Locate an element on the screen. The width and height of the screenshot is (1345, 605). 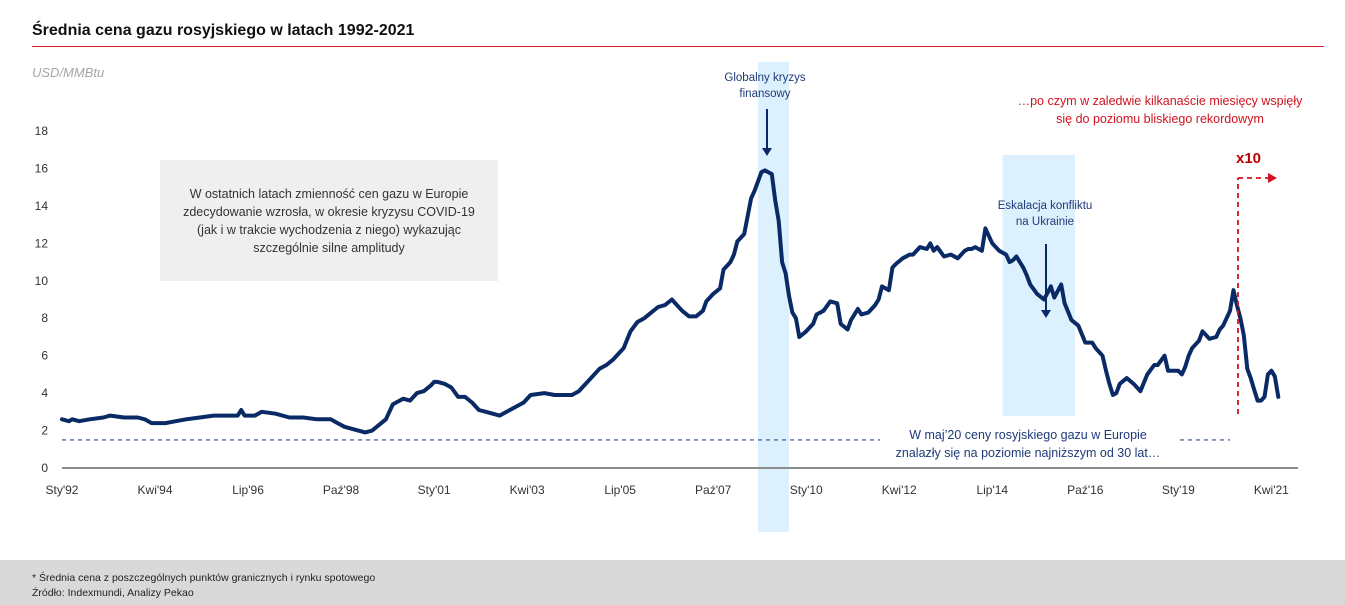
ukraine-conflict-label-line2: na Ukrainie is located at coordinates (1045, 222).